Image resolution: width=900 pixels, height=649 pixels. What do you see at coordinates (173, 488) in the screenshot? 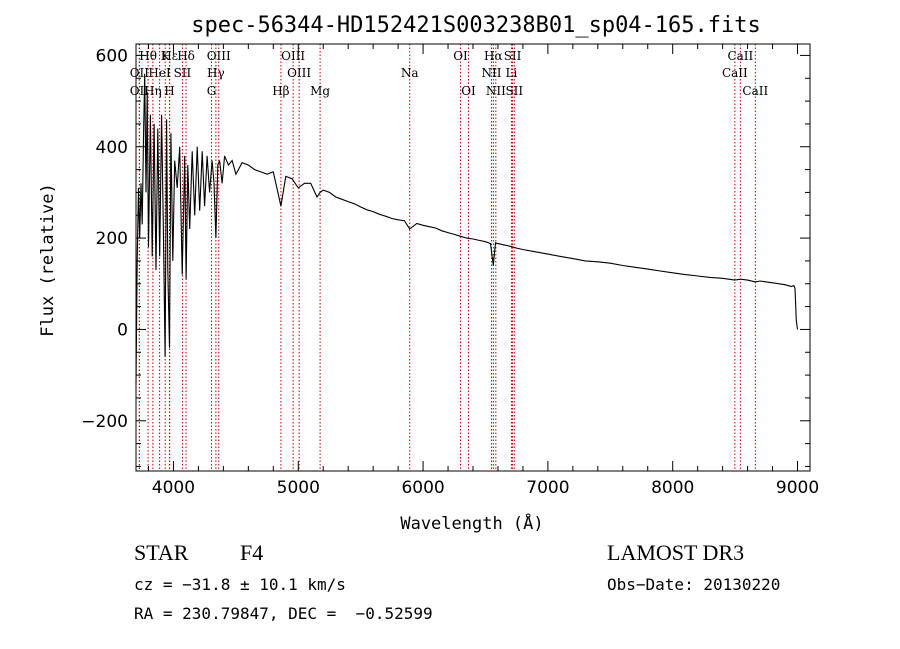
I see `x-tick-label: 4000` at bounding box center [173, 488].